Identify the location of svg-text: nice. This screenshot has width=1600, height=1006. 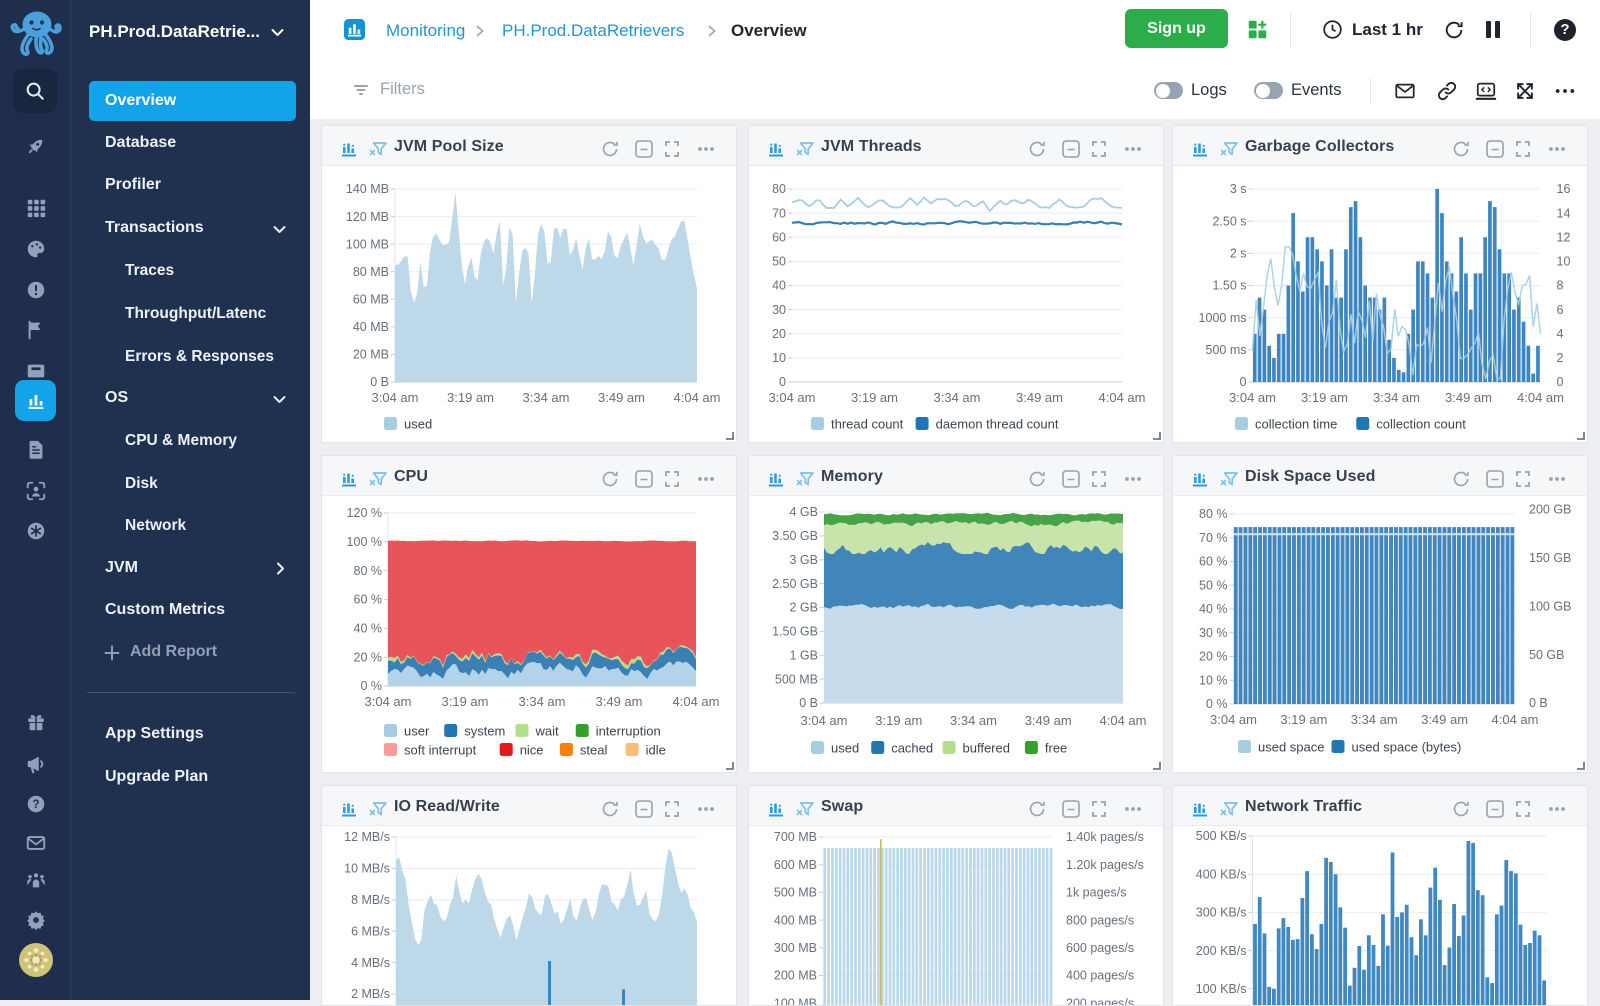
(532, 750).